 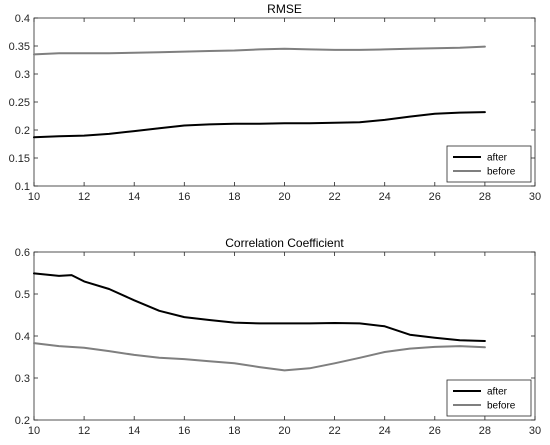 I want to click on chart-title: RMSE, so click(x=284, y=9).